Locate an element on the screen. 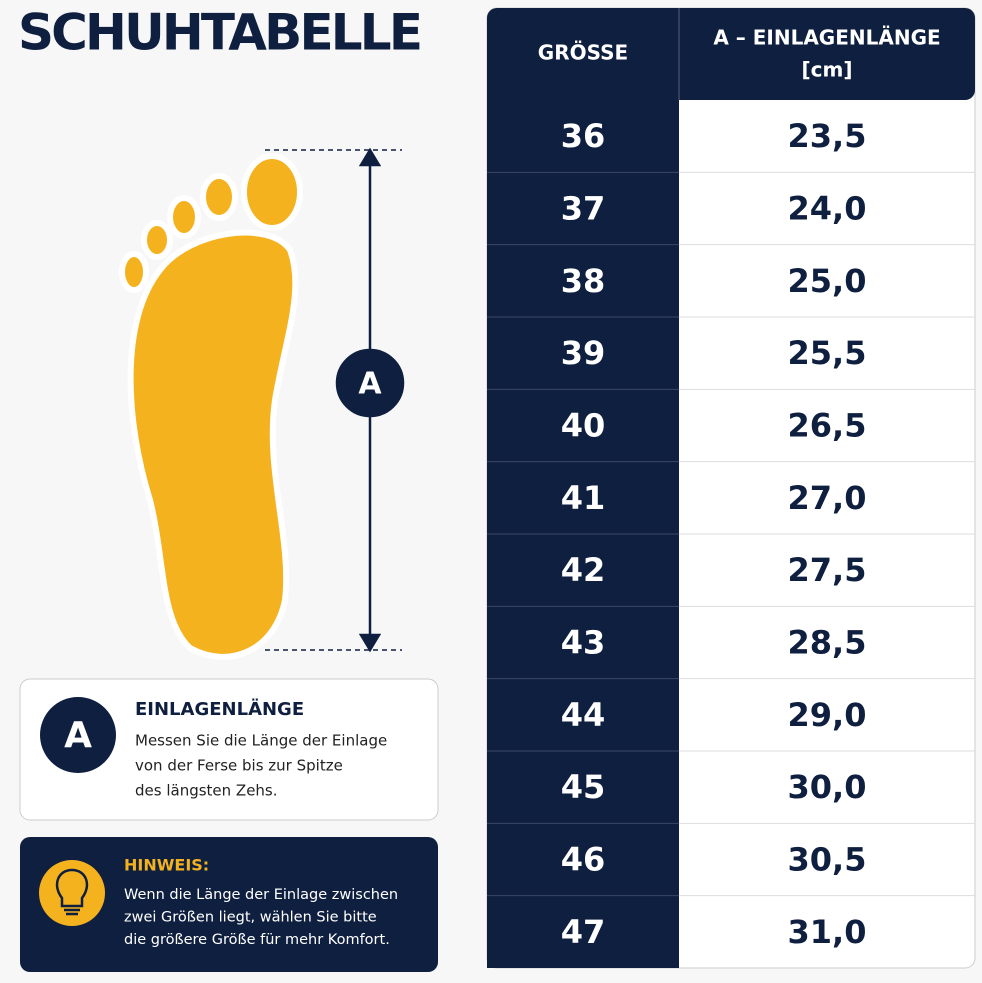 The width and height of the screenshot is (982, 983). info-text: Messen Sie die Länge der Einlage is located at coordinates (261, 741).